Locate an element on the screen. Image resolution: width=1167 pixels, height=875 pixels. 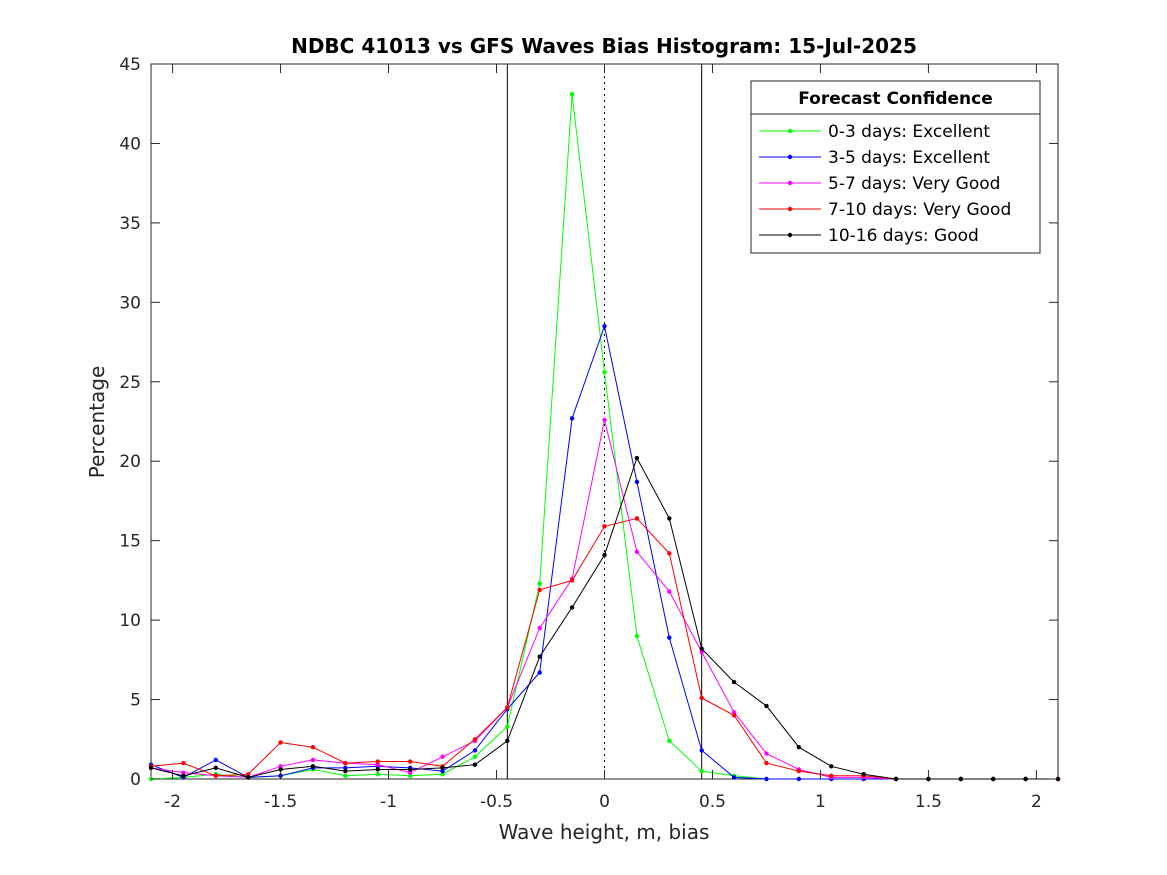
x-tick-label: 0 is located at coordinates (604, 802).